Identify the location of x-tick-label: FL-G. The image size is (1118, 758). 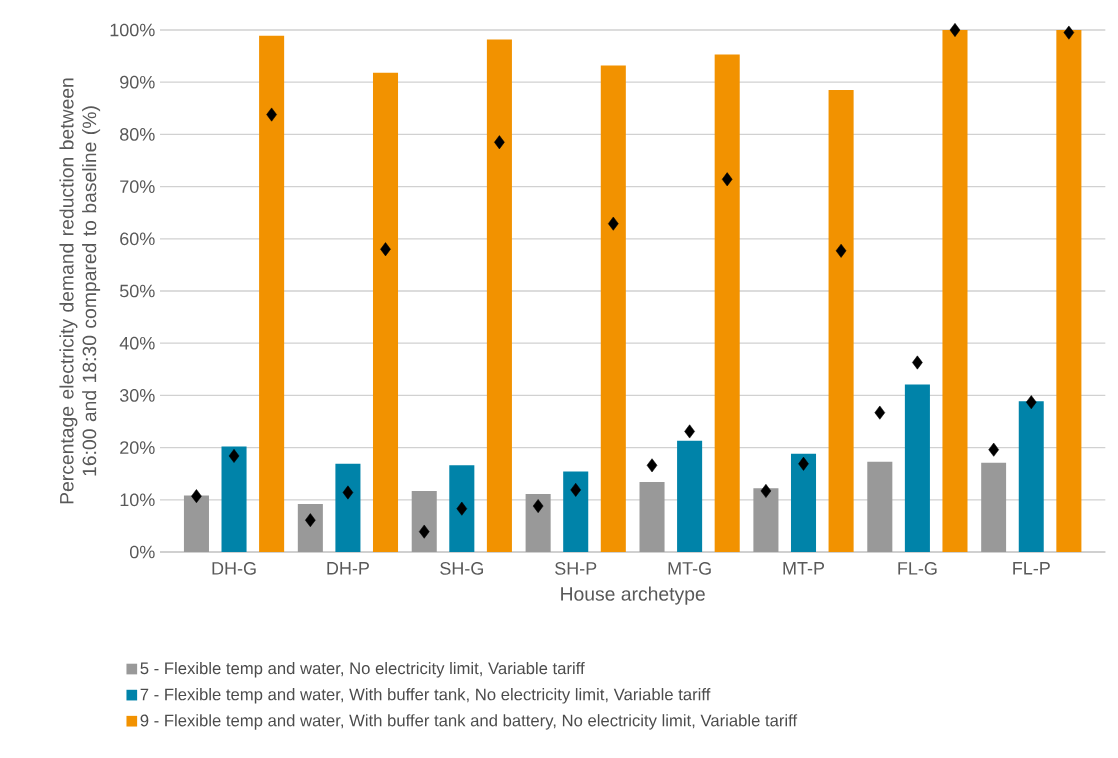
(917, 568).